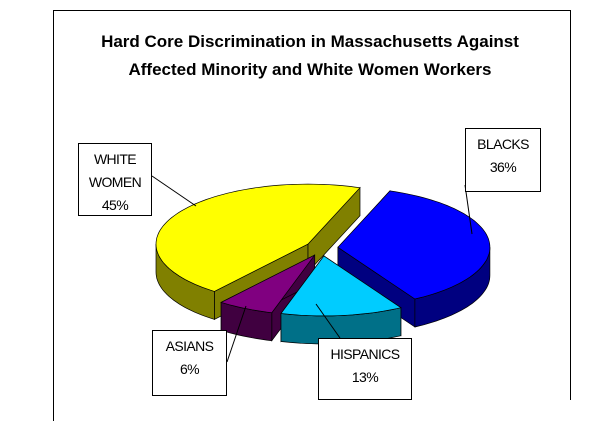 This screenshot has width=598, height=421. I want to click on label-category: HISPANICS, so click(365, 354).